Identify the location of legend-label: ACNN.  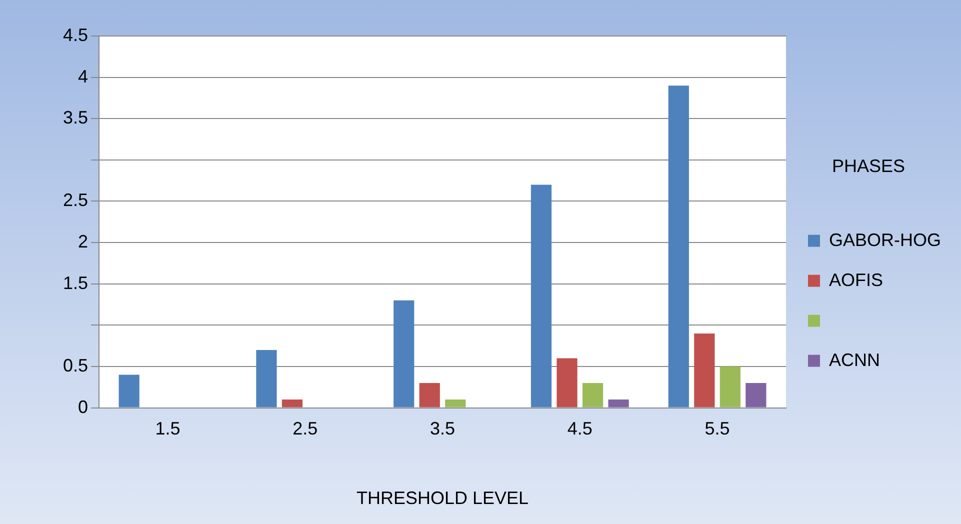
(854, 360).